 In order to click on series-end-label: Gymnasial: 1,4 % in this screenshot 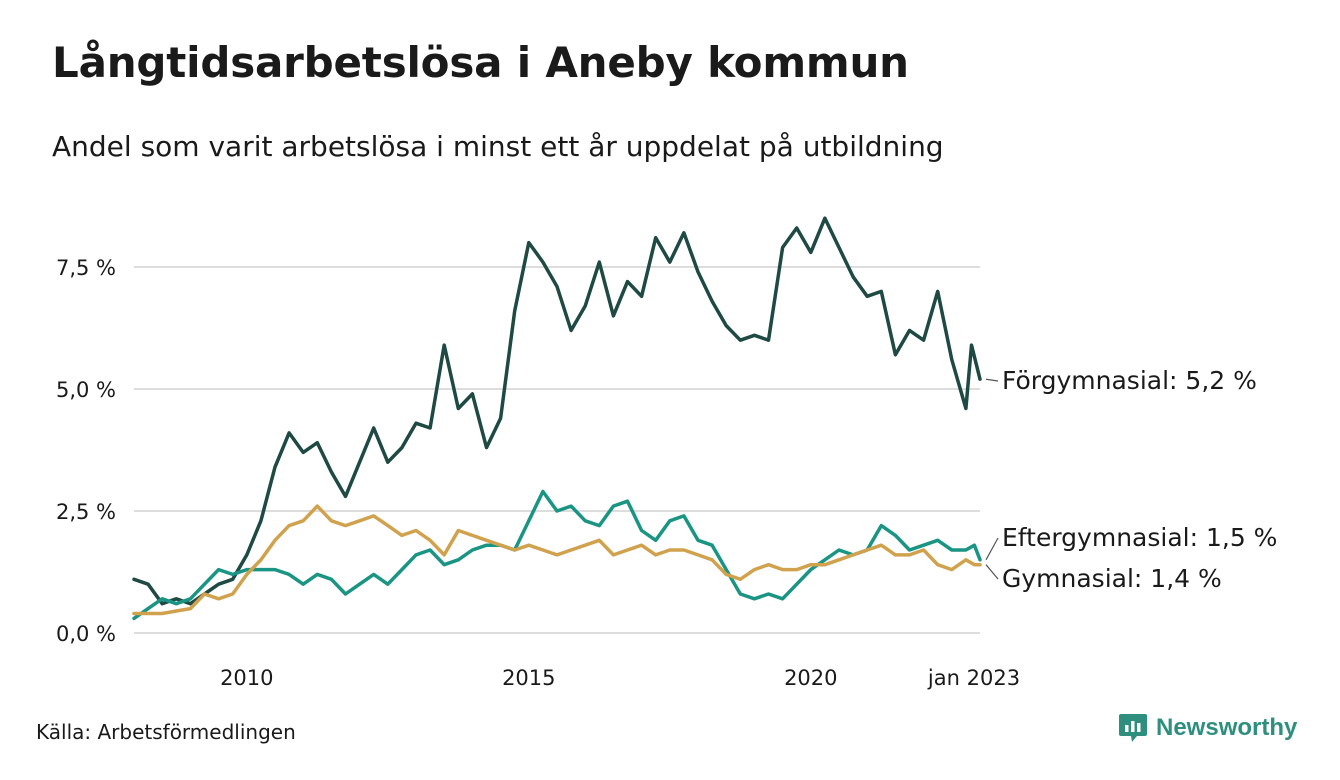, I will do `click(1112, 578)`.